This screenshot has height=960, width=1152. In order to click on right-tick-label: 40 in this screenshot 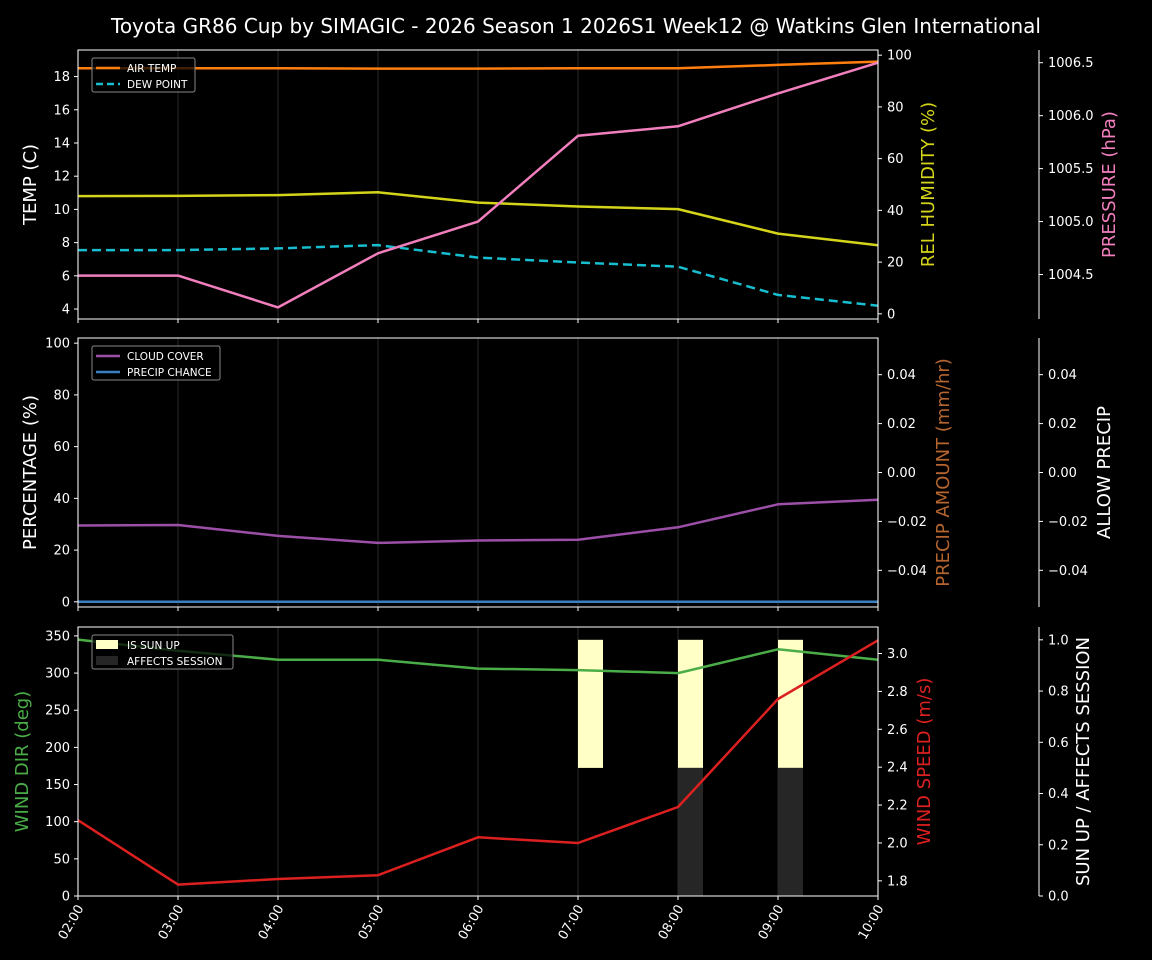, I will do `click(895, 211)`.